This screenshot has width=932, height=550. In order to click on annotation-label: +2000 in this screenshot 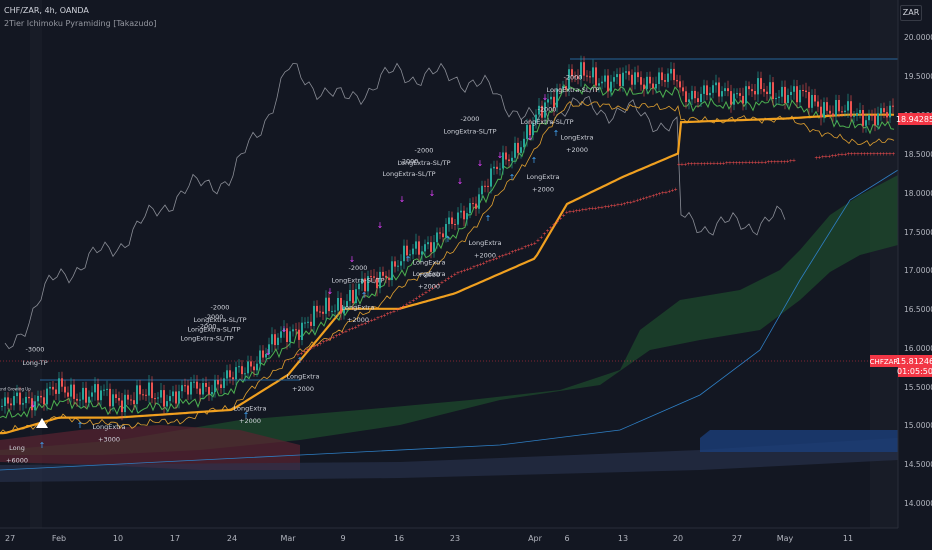, I will do `click(577, 150)`.